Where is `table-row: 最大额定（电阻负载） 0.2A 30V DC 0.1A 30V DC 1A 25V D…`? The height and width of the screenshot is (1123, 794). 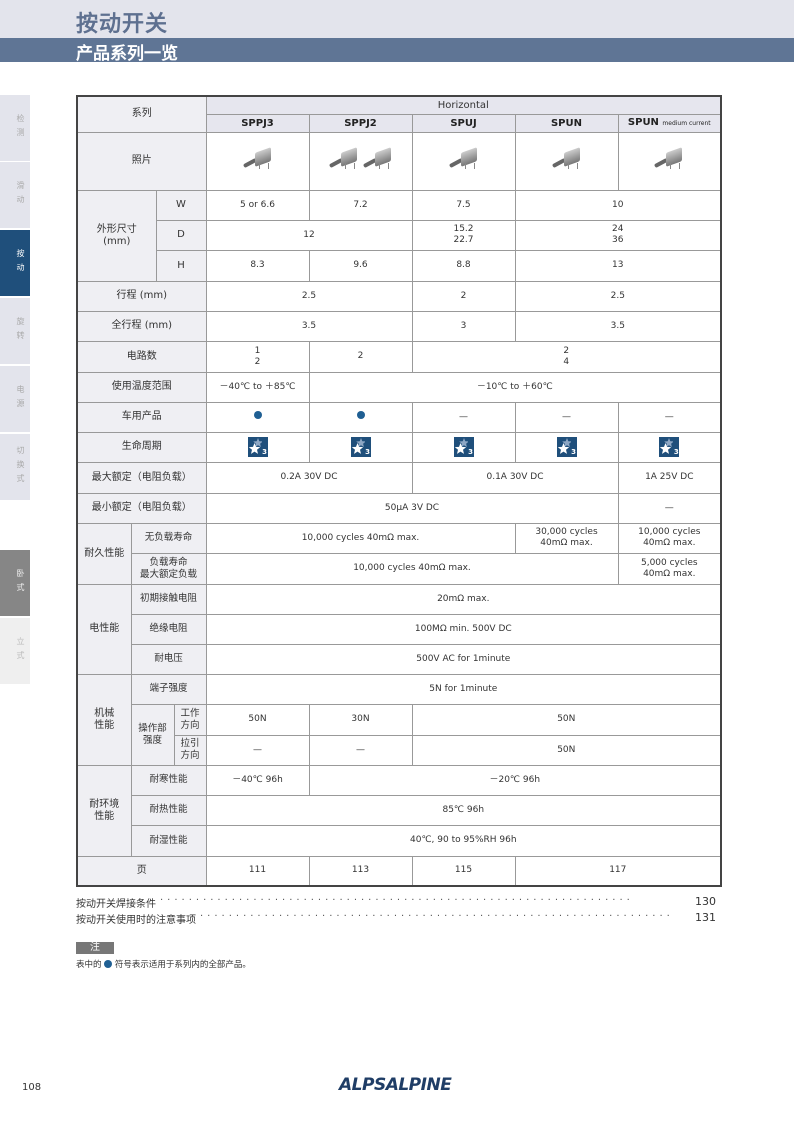 table-row: 最大额定（电阻负载） 0.2A 30V DC 0.1A 30V DC 1A 25V D… is located at coordinates (399, 477).